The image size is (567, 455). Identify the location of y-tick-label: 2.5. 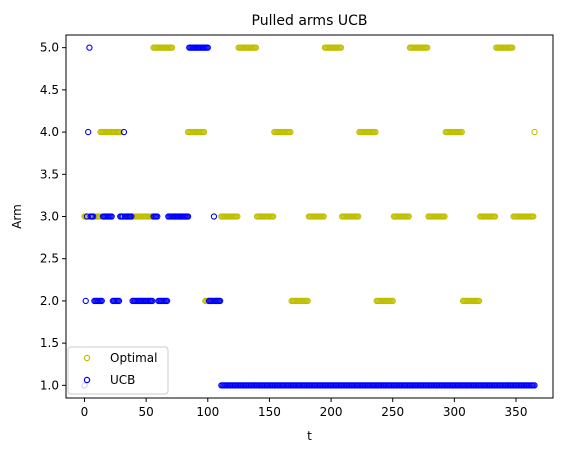
(49, 259).